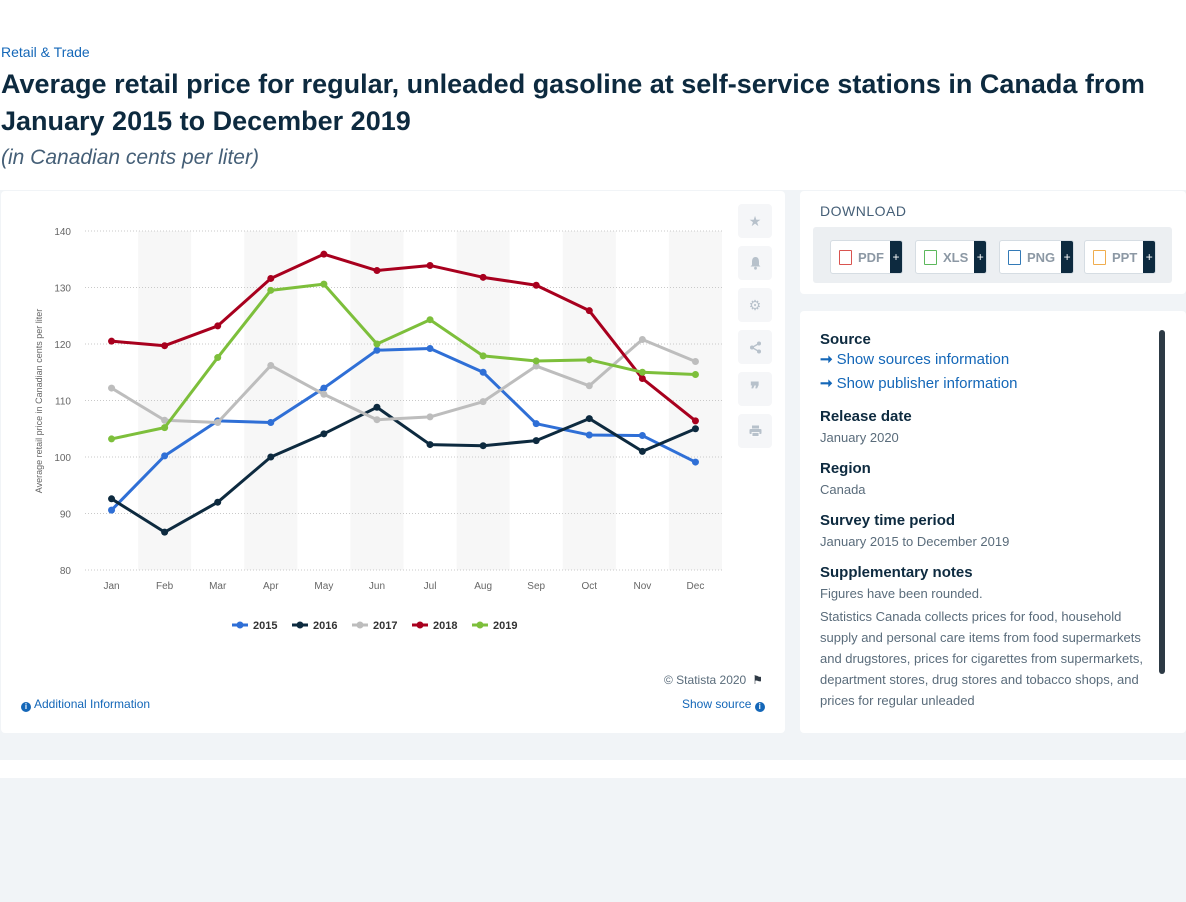 This screenshot has height=902, width=1186. Describe the element at coordinates (593, 769) in the screenshot. I see `page-footer-strip` at that location.